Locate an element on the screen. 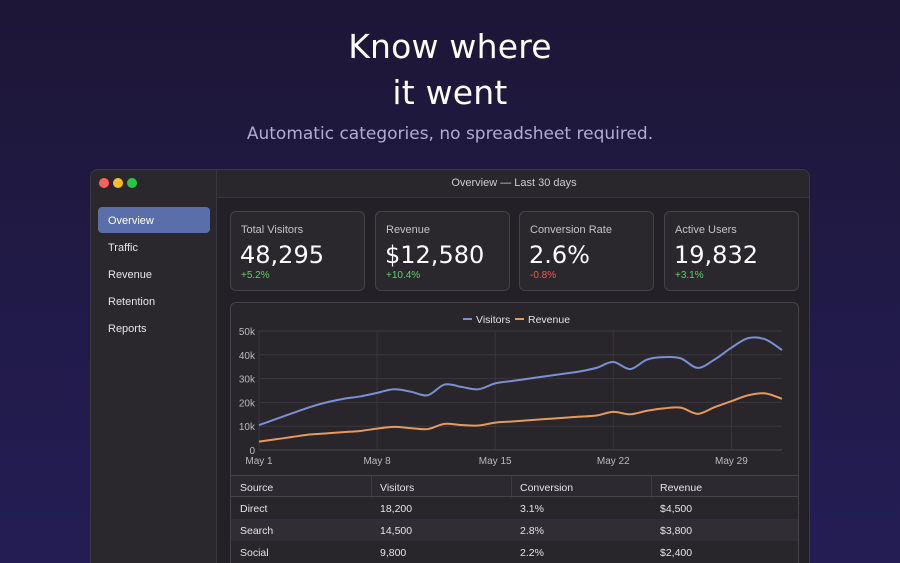 The image size is (900, 563). table-cell-conversion: 2.2% is located at coordinates (532, 553).